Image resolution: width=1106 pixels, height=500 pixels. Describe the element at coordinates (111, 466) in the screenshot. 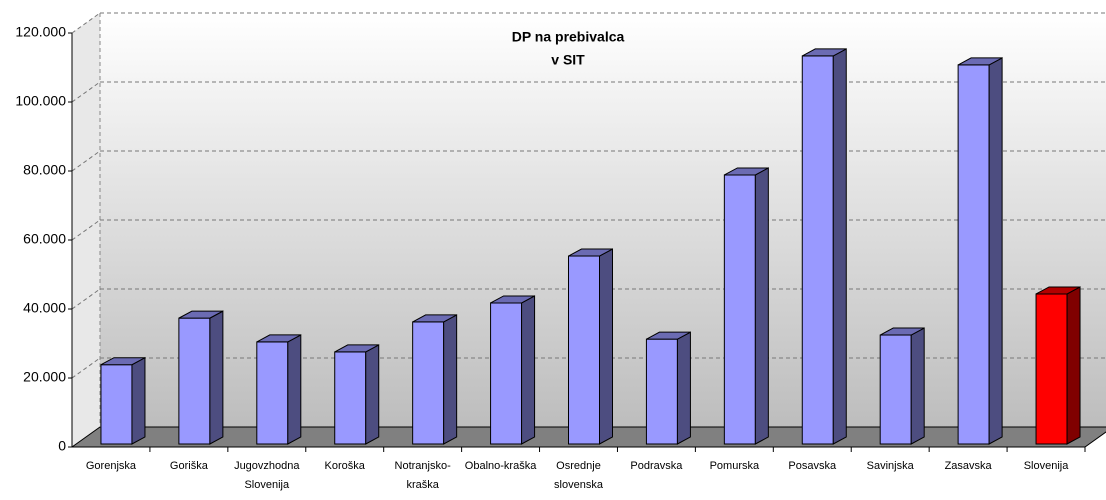

I see `x-tick-label: Gorenjska` at that location.